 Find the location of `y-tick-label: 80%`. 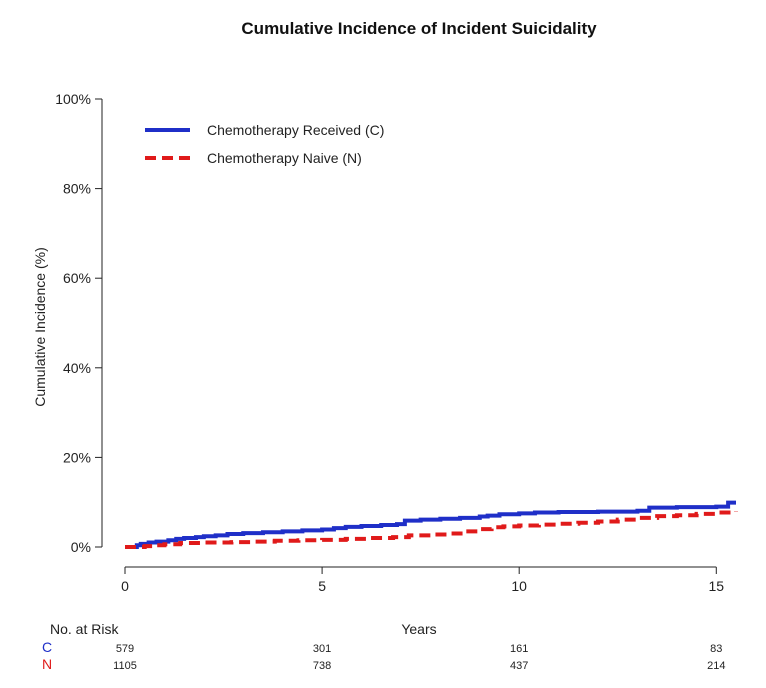

y-tick-label: 80% is located at coordinates (77, 189).